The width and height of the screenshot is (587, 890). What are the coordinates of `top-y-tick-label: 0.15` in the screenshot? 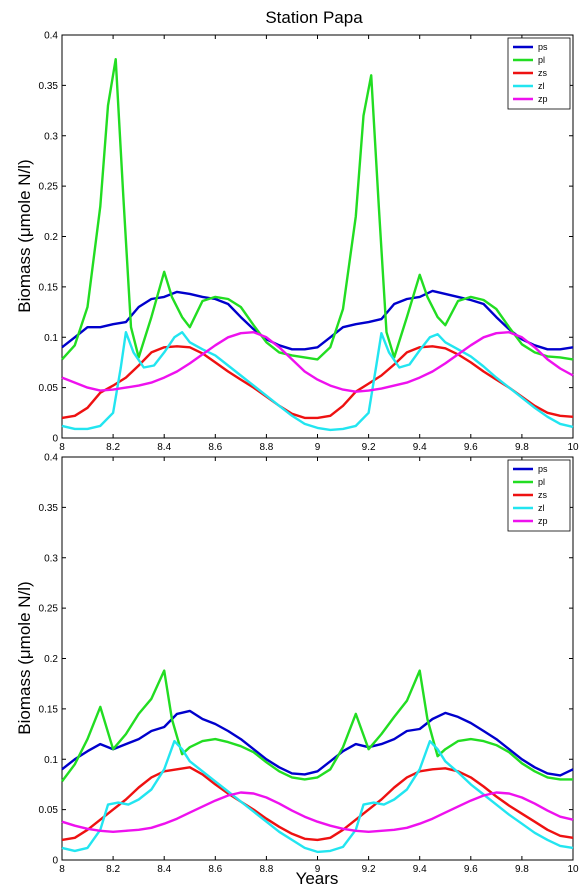 It's located at (49, 287).